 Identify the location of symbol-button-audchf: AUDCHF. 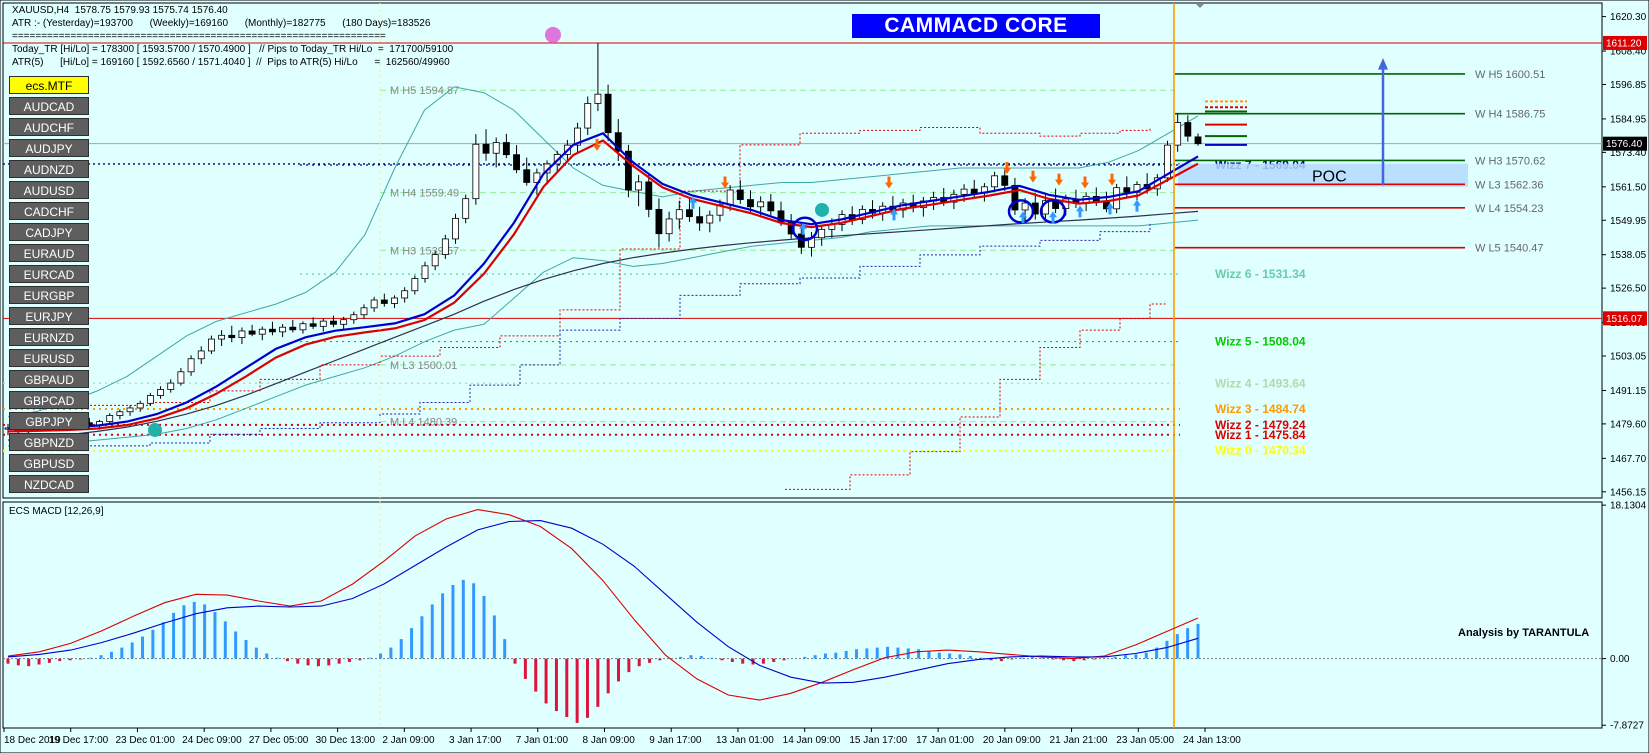
(49, 127).